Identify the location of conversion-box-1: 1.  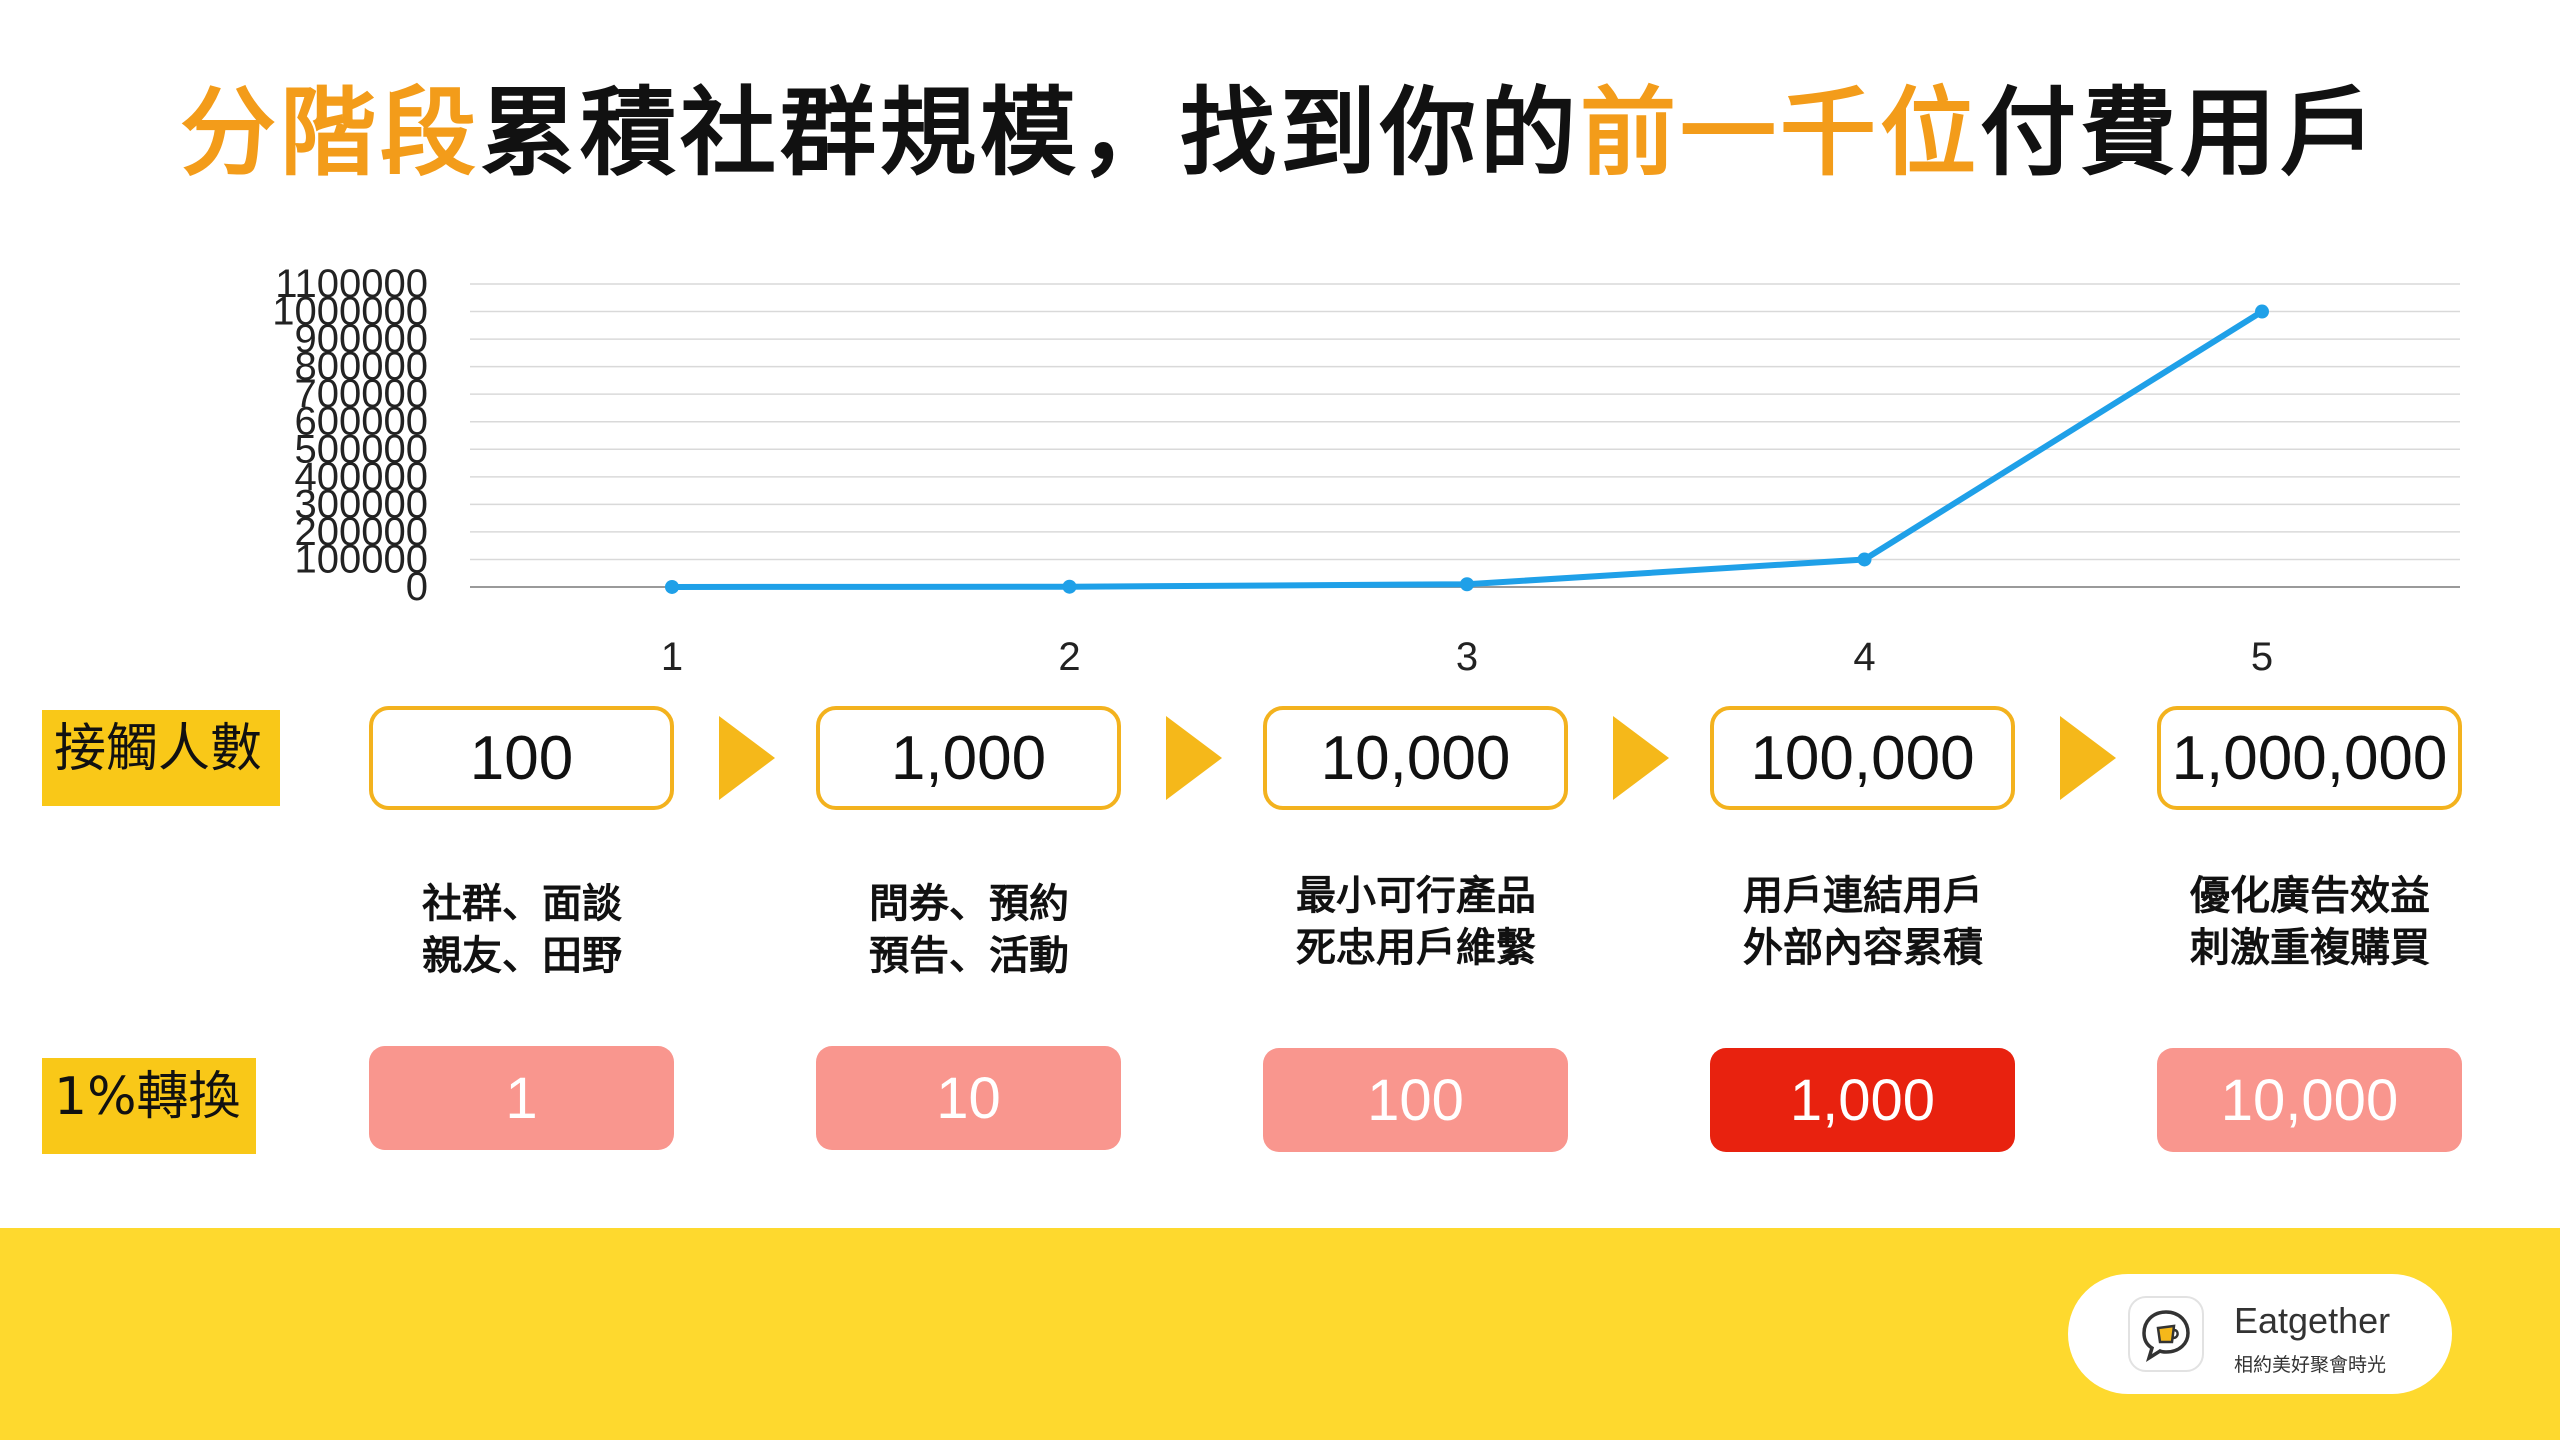
(521, 1098).